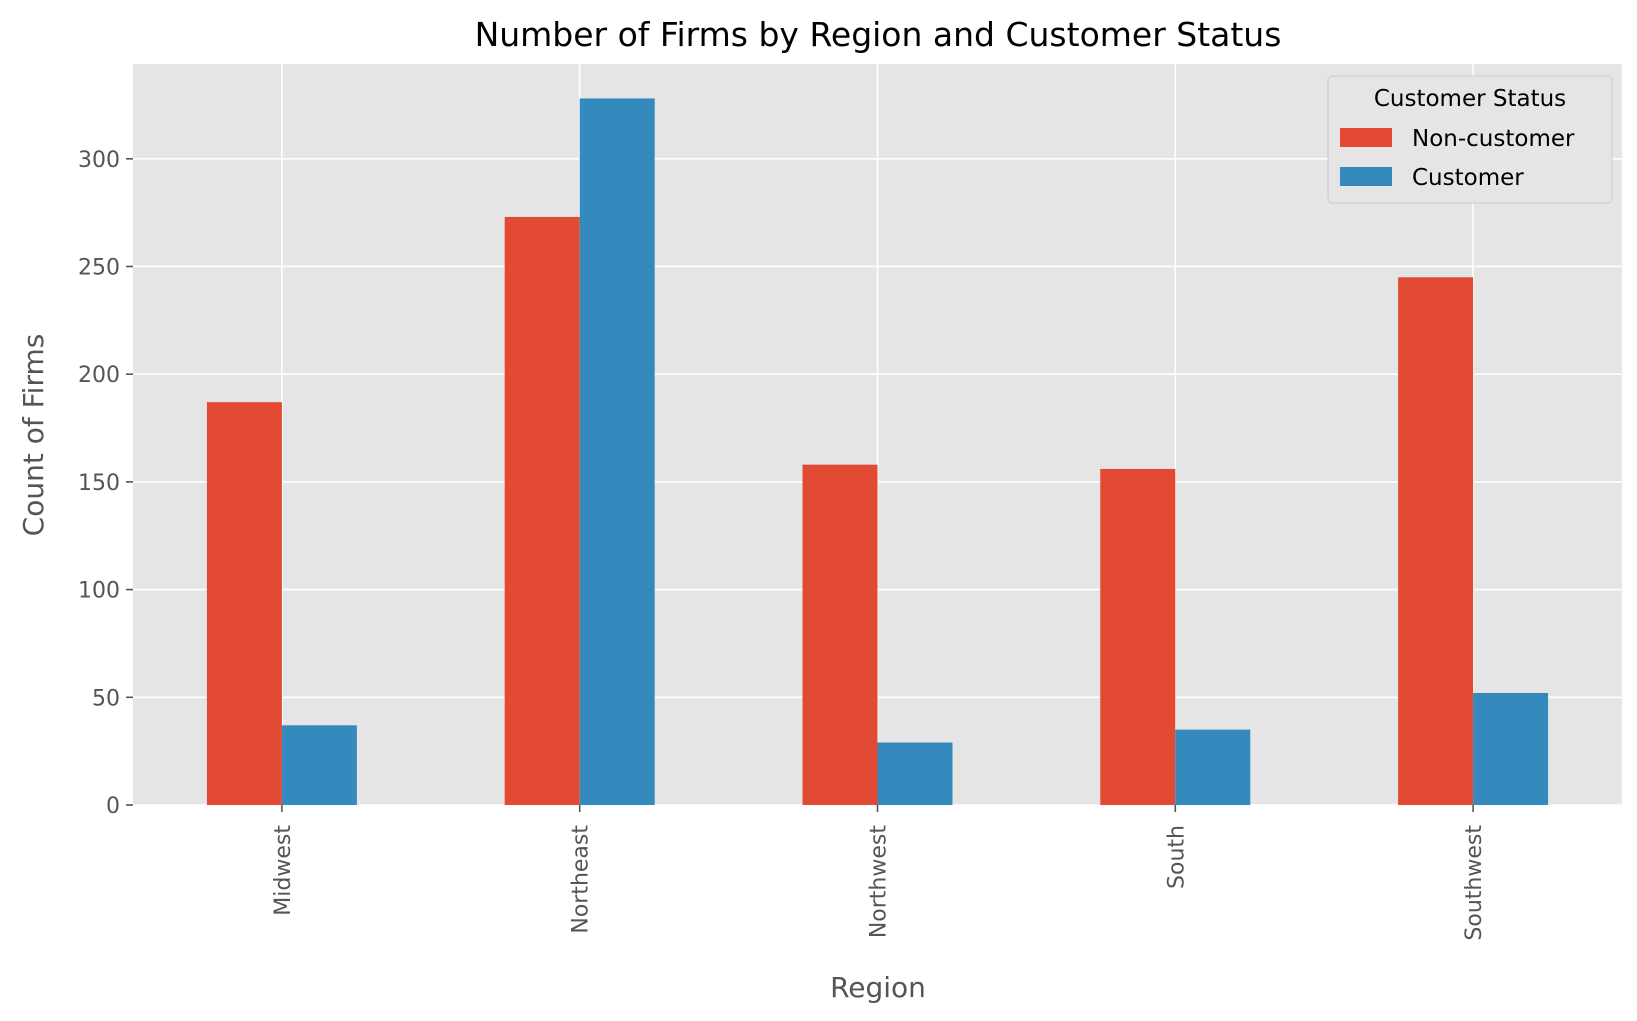 The image size is (1637, 1021). What do you see at coordinates (581, 879) in the screenshot?
I see `x-tick-label: Northeast` at bounding box center [581, 879].